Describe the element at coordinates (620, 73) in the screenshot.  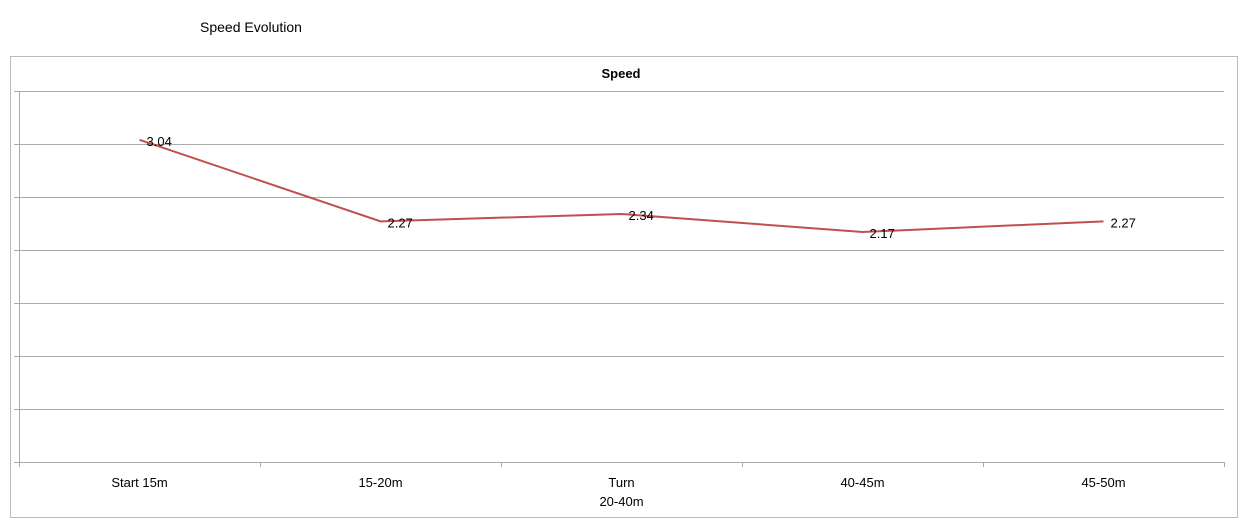
I see `chart-title: Speed` at that location.